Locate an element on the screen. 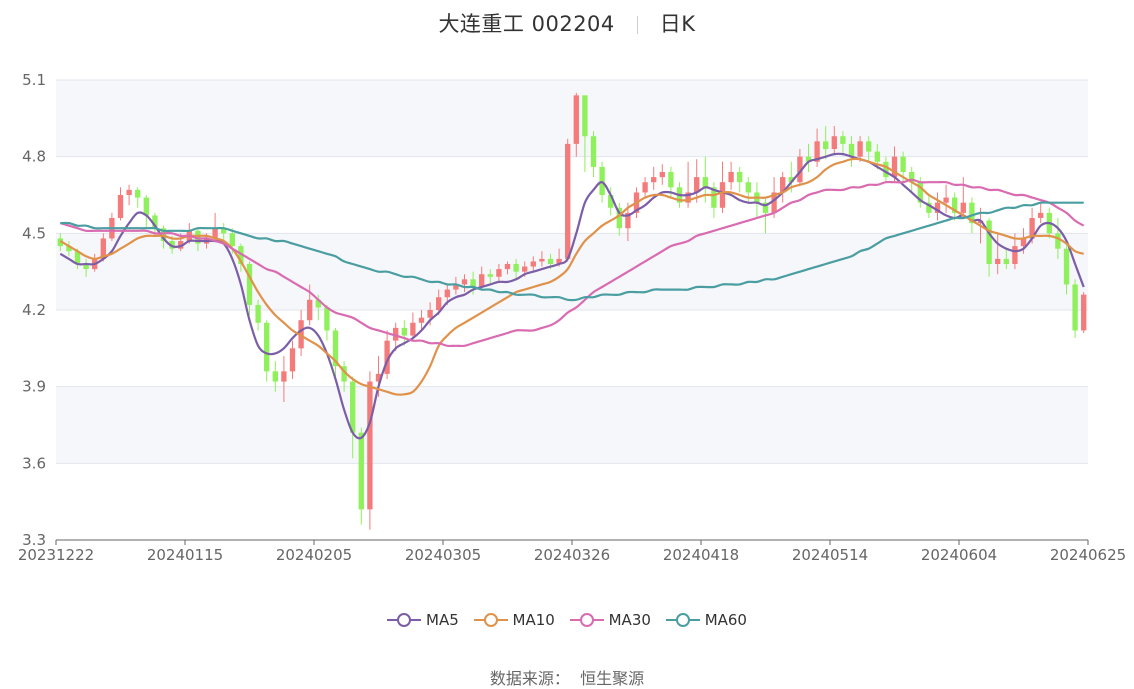 The height and width of the screenshot is (689, 1134). legend-label: MA30 is located at coordinates (629, 620).